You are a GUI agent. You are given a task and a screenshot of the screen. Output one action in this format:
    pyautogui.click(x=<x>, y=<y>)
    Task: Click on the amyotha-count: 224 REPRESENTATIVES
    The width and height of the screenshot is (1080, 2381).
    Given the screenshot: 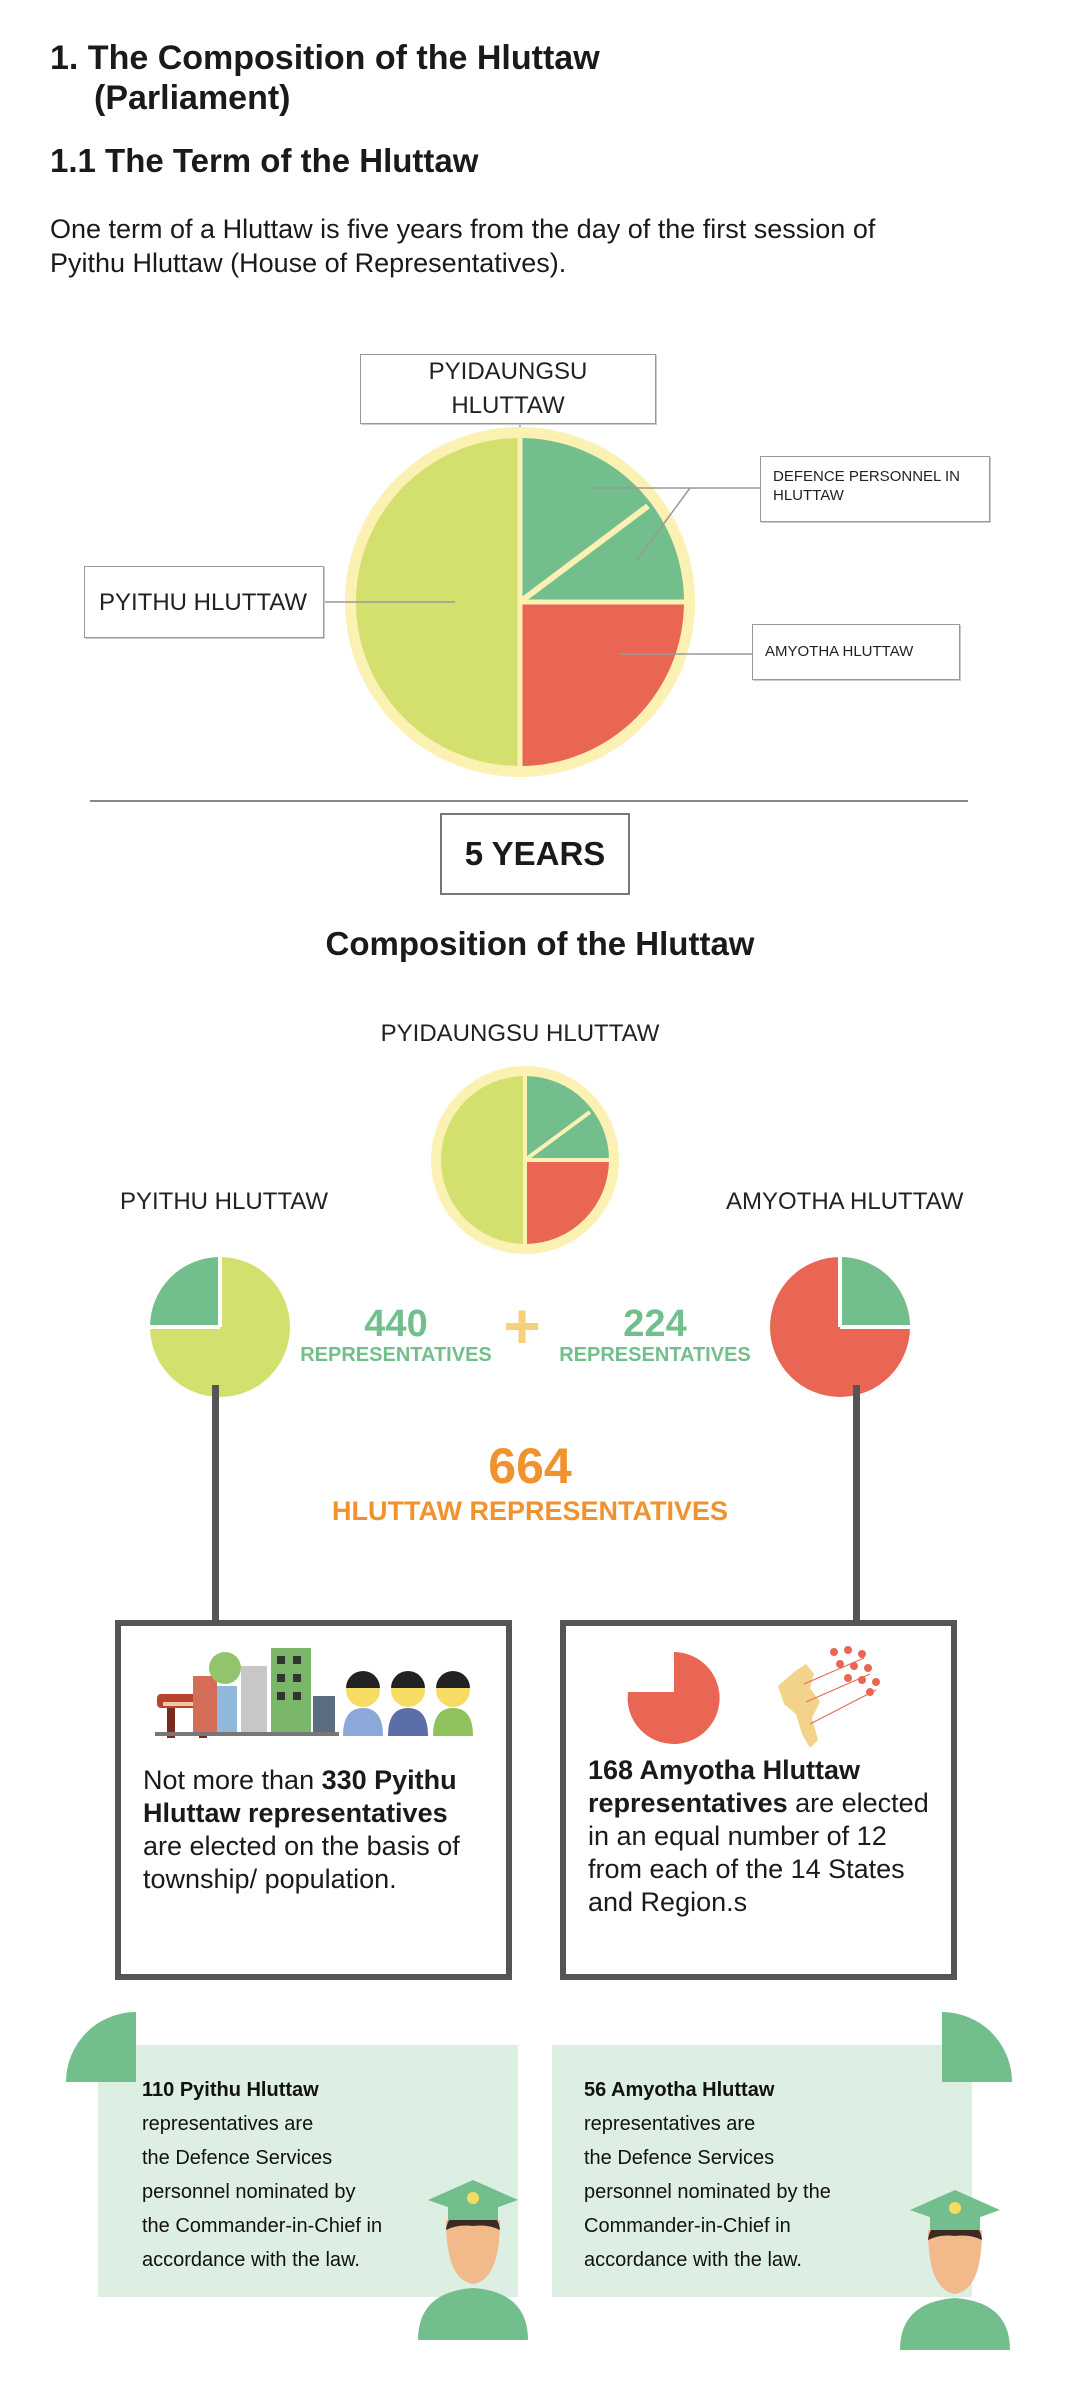 What is the action you would take?
    pyautogui.click(x=655, y=1335)
    